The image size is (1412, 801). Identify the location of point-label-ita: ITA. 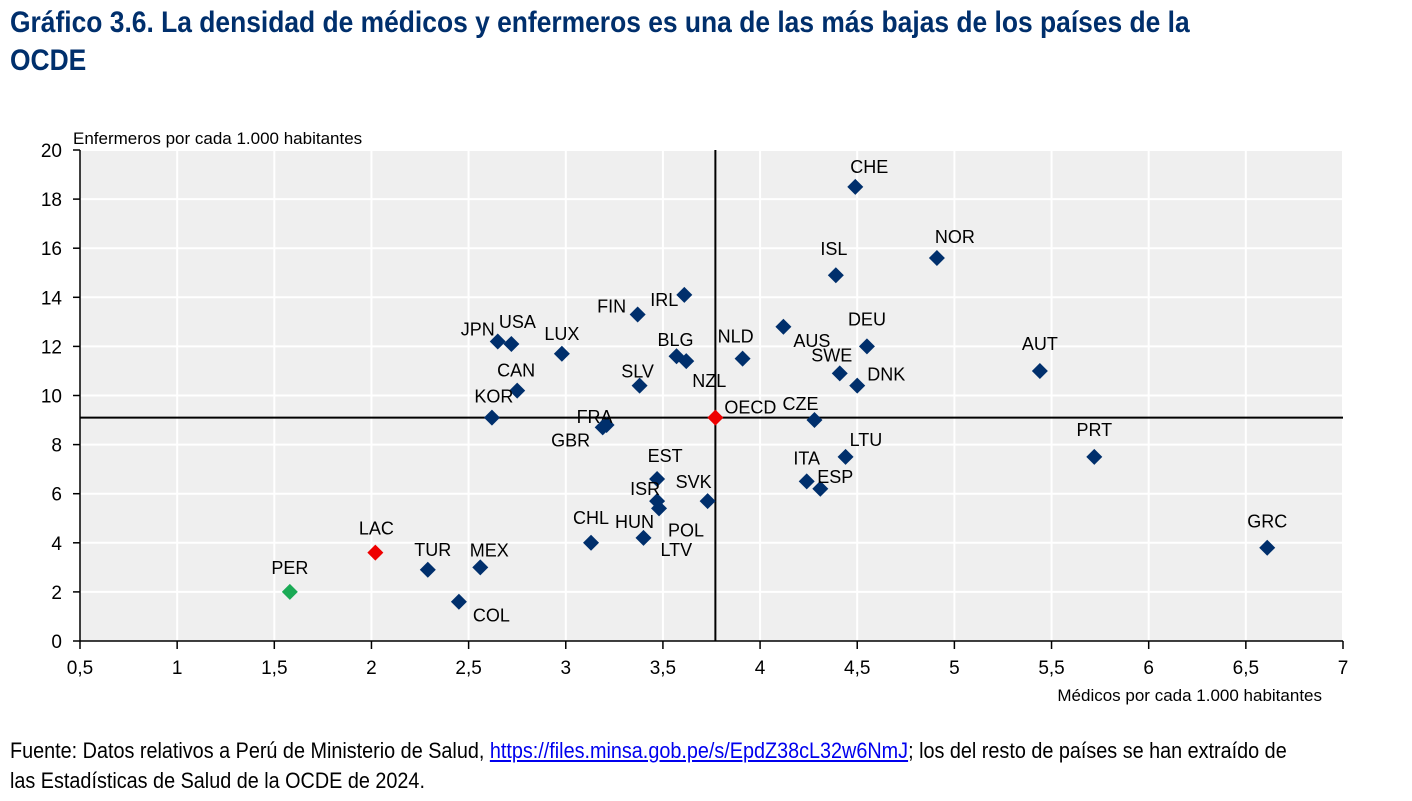
(806, 458).